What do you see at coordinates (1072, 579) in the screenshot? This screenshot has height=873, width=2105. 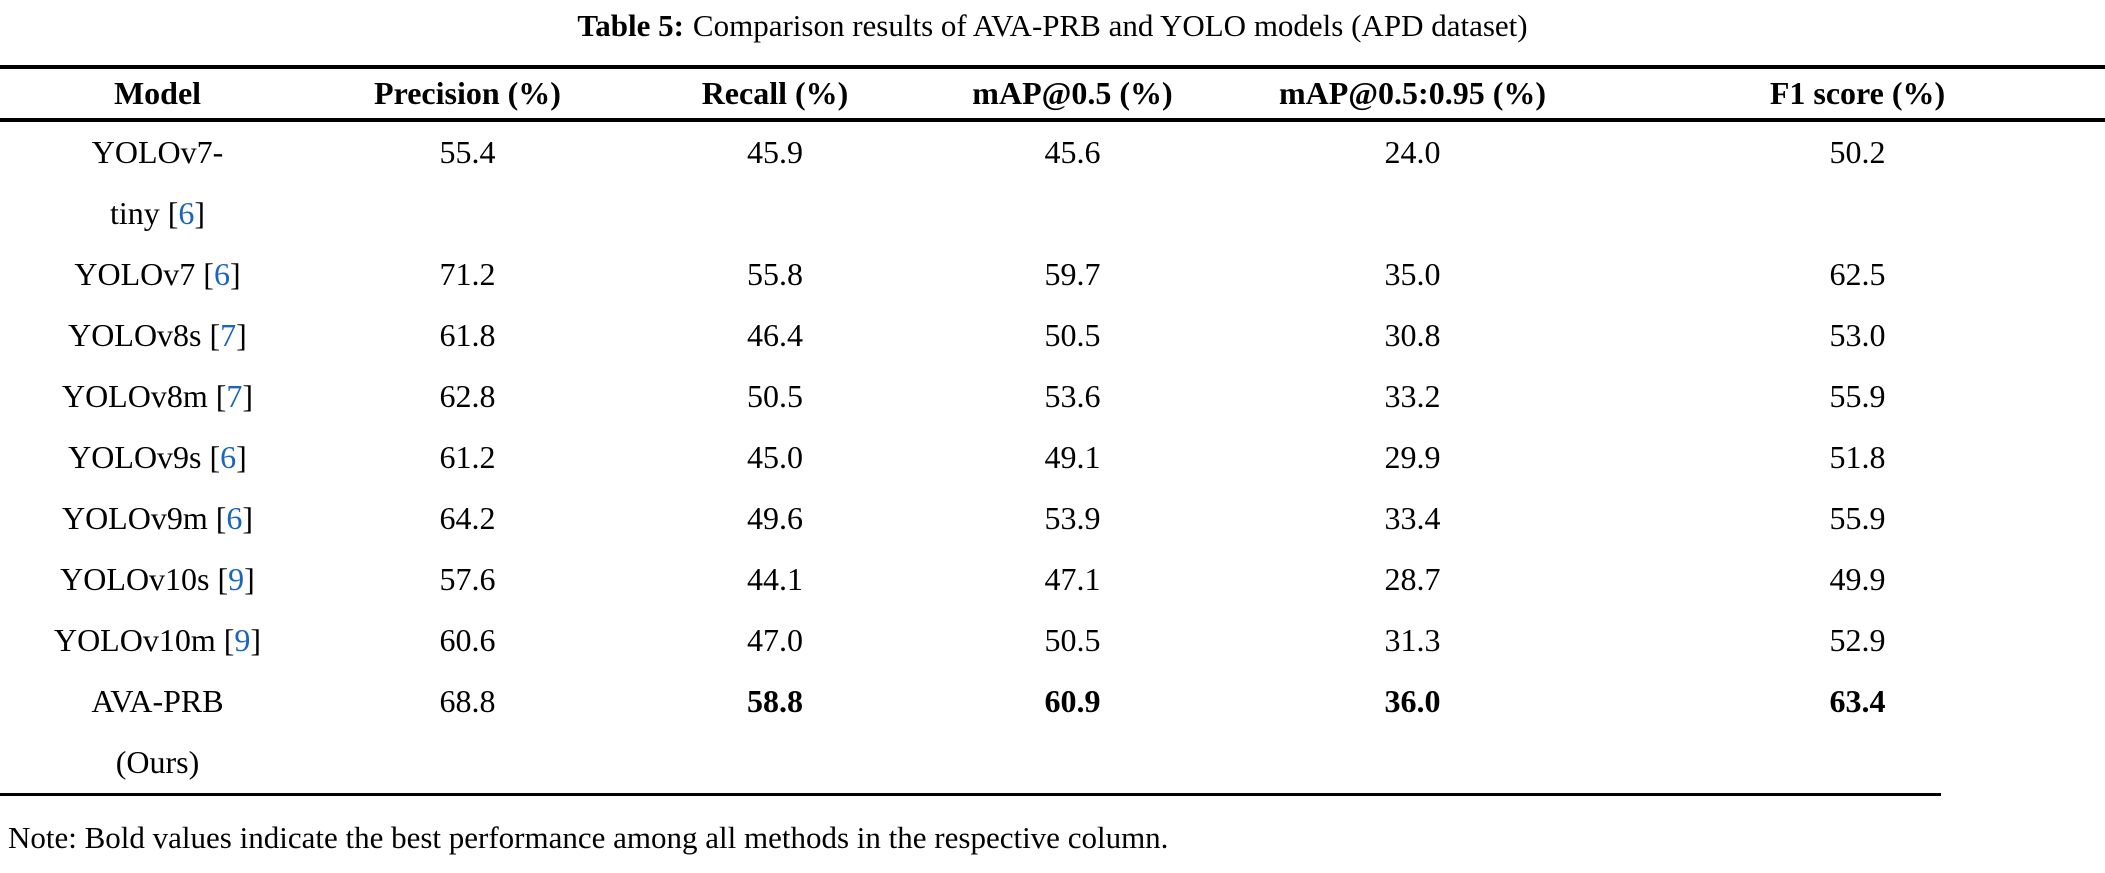 I see `value-cell: 47.1` at bounding box center [1072, 579].